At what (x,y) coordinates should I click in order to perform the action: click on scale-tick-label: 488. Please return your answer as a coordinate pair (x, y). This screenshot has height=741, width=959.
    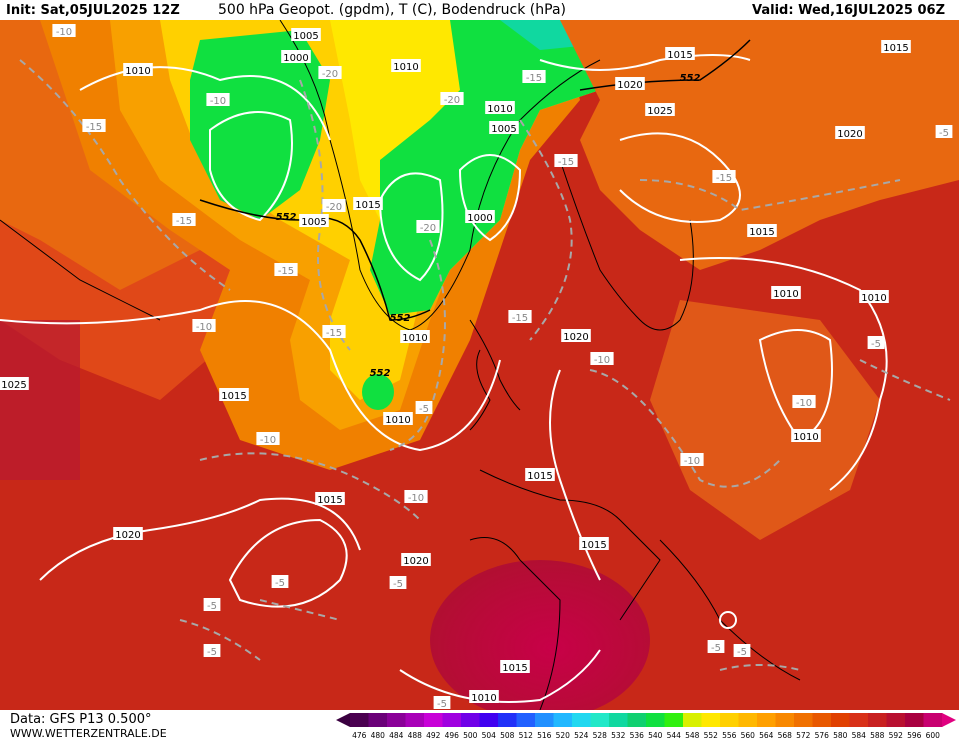
    Looking at the image, I should click on (415, 735).